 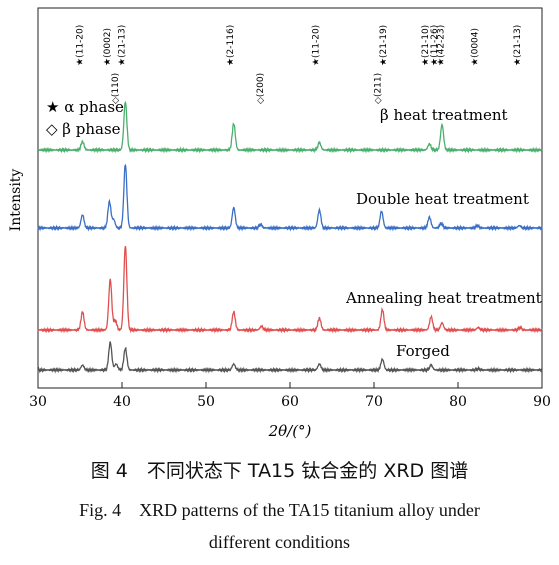 I want to click on x-tick-label-3: 60, so click(x=290, y=402).